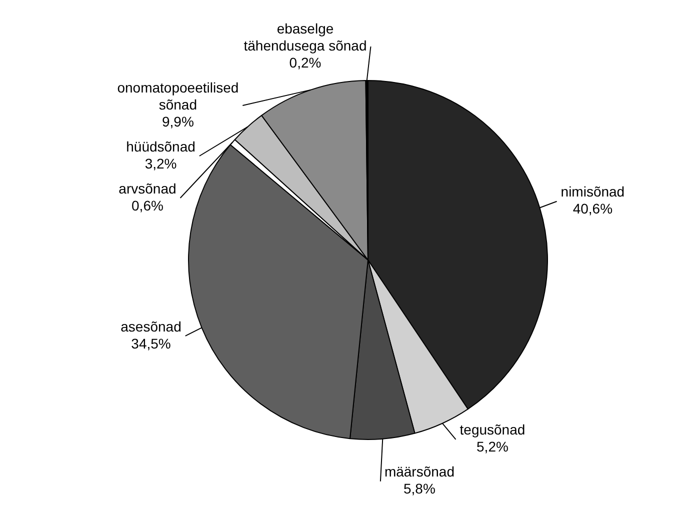 The width and height of the screenshot is (687, 513). What do you see at coordinates (305, 37) in the screenshot?
I see `slice-label: ebaselge tähendusega sõnad` at bounding box center [305, 37].